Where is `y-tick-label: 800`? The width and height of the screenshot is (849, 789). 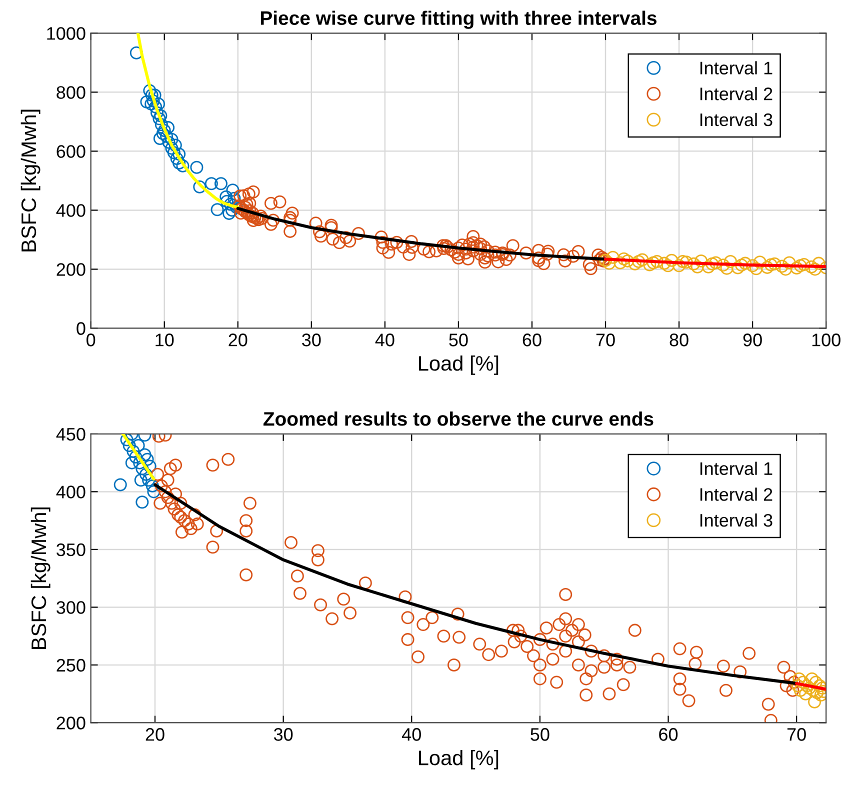 y-tick-label: 800 is located at coordinates (71, 92).